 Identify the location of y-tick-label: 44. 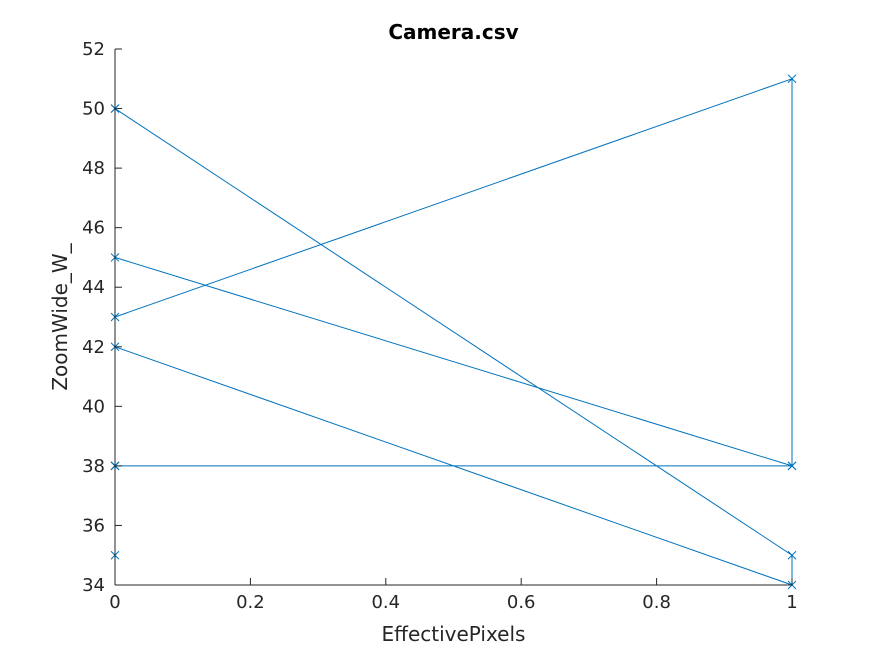
(93, 287).